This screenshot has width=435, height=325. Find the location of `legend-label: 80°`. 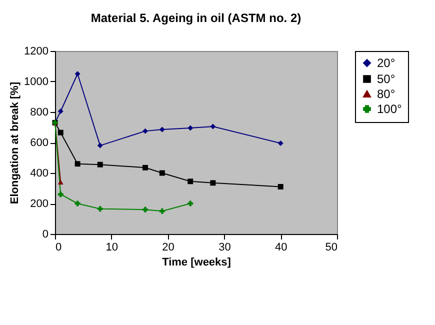

legend-label: 80° is located at coordinates (386, 94).